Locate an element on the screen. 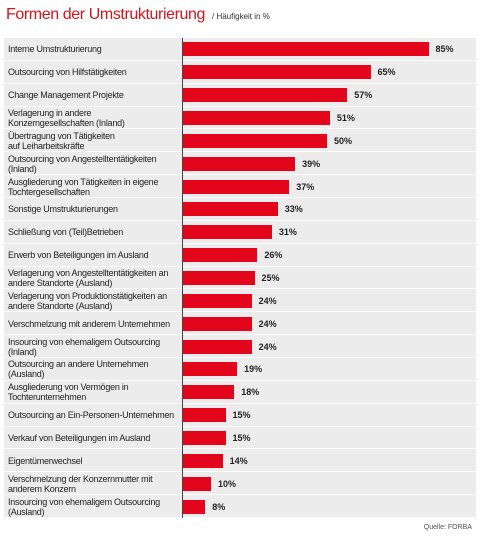 The height and width of the screenshot is (538, 480). category-label: Schließung von (Teil)Betrieben is located at coordinates (66, 232).